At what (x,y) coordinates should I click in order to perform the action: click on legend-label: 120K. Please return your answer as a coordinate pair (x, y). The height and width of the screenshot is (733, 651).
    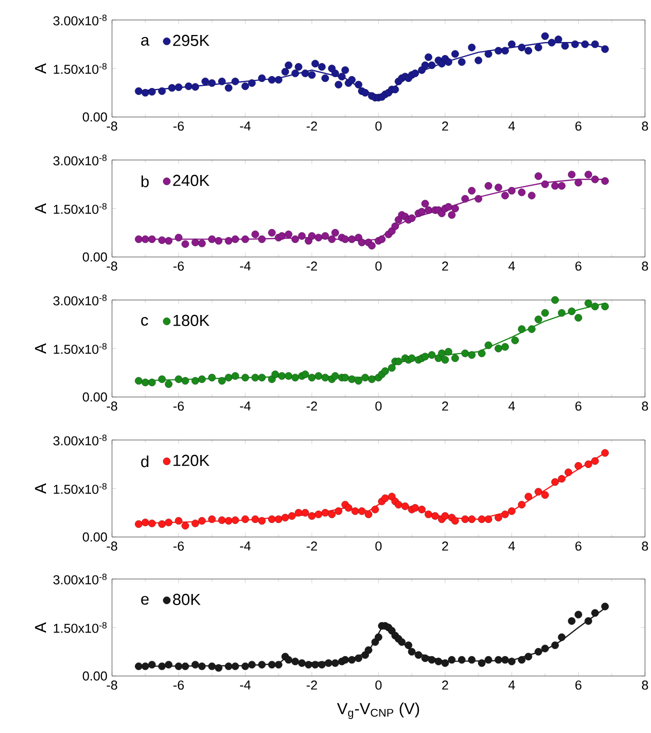
    Looking at the image, I should click on (192, 460).